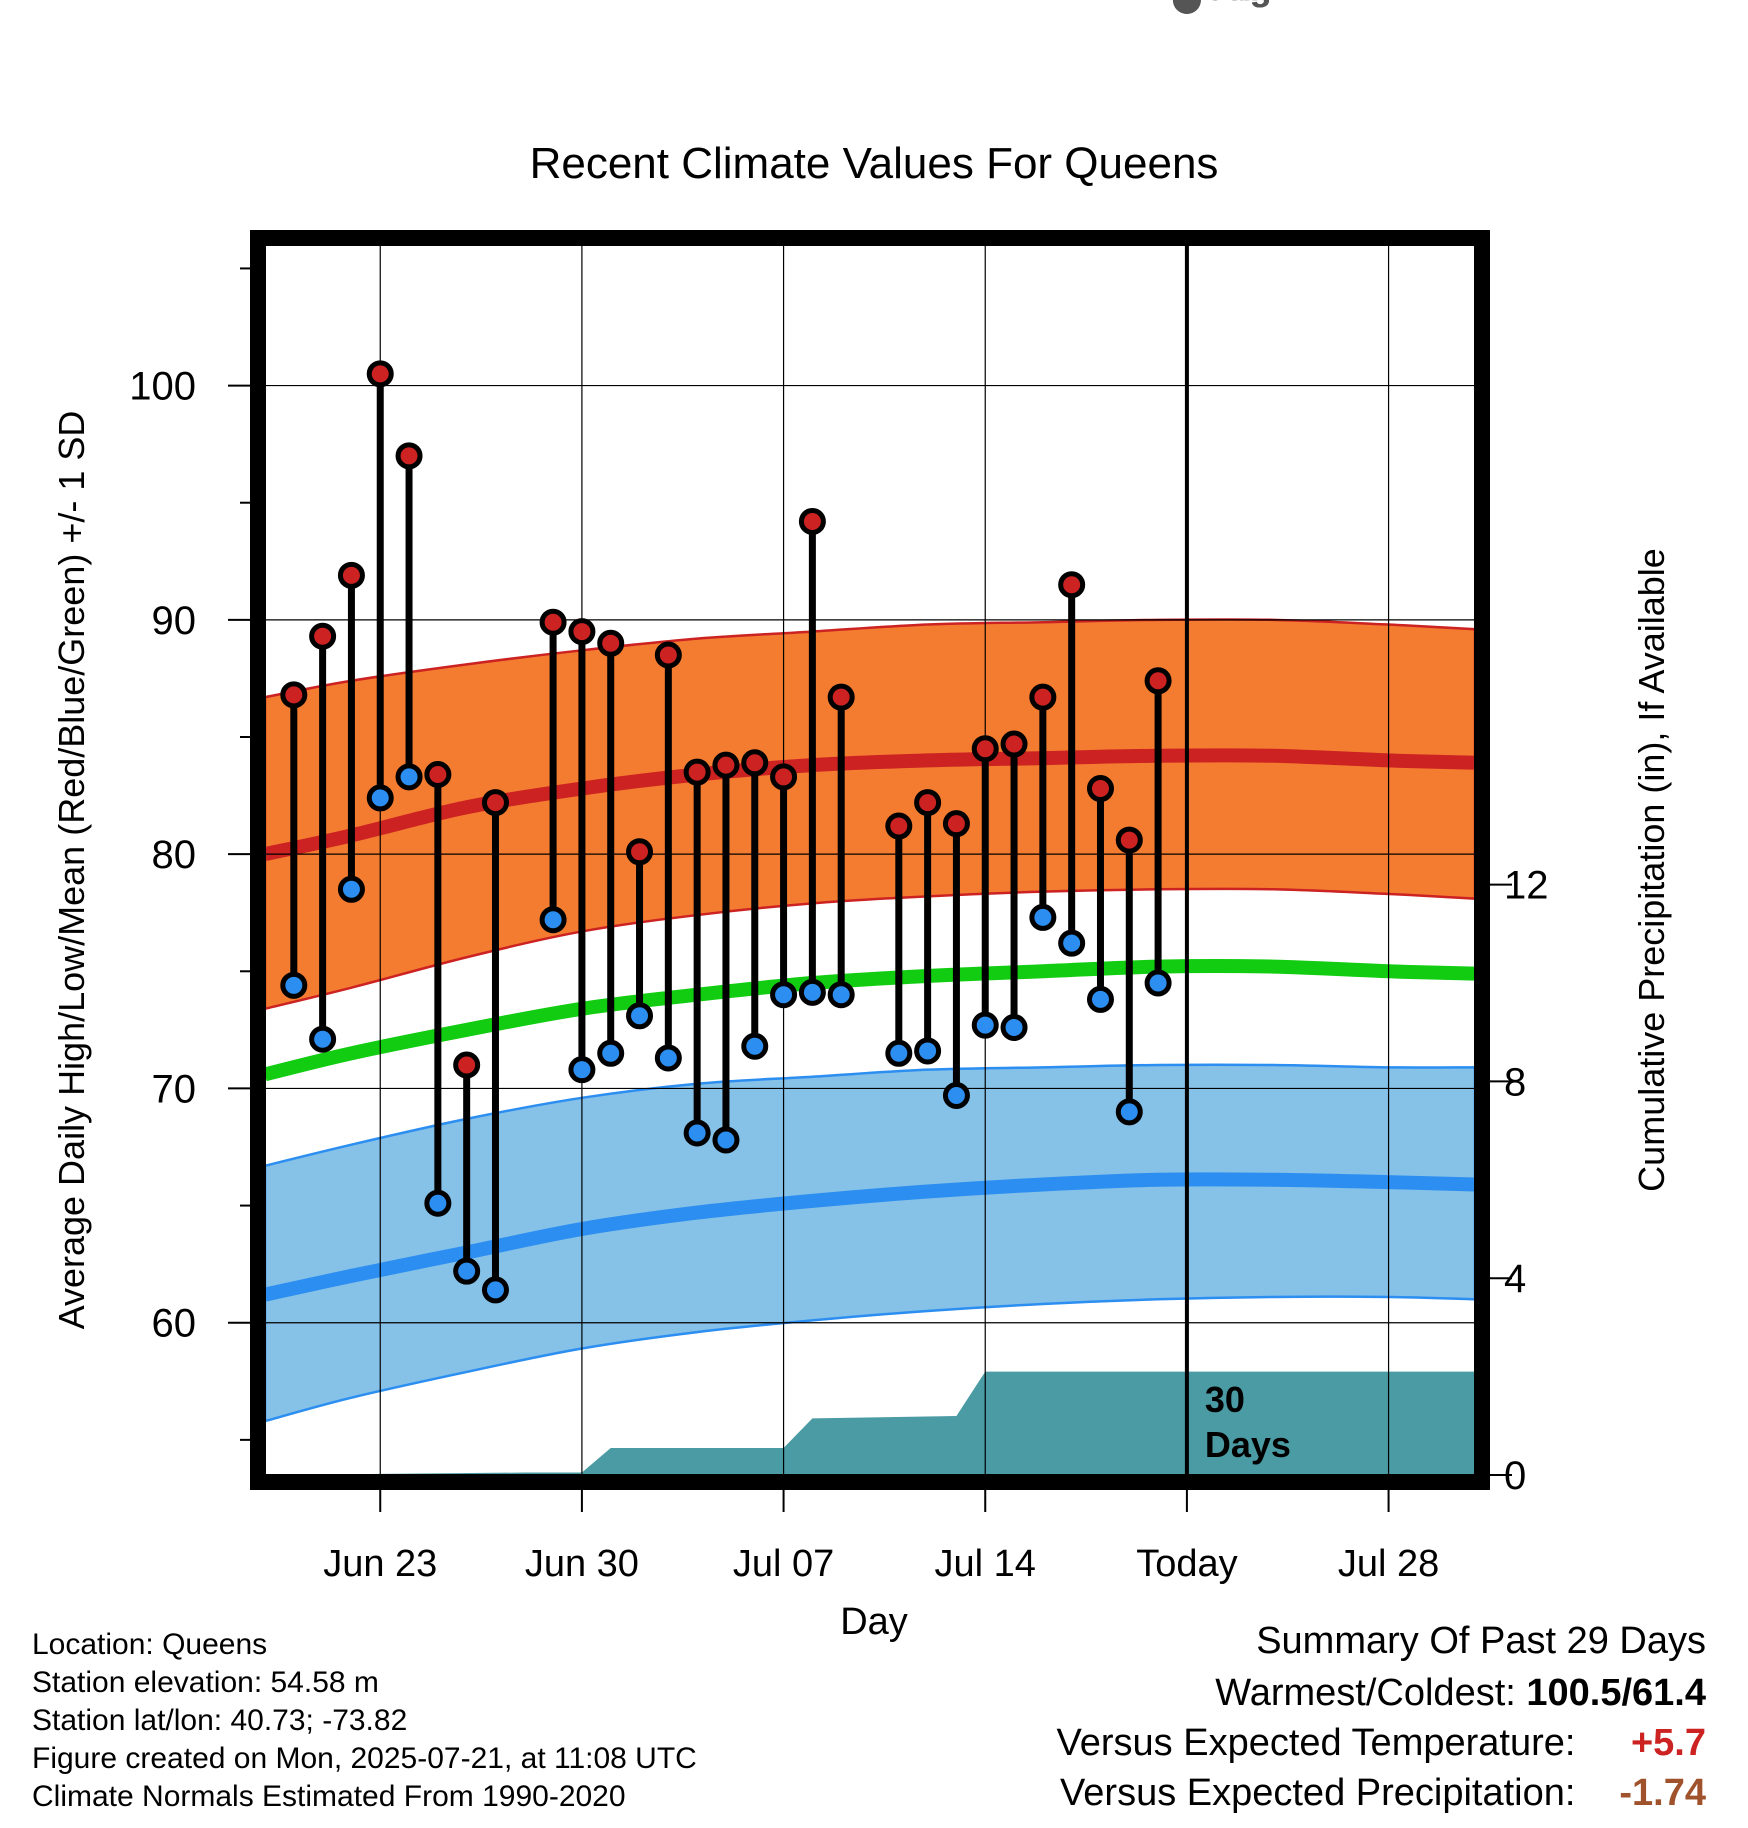 This screenshot has width=1748, height=1828. What do you see at coordinates (162, 387) in the screenshot?
I see `y-tick-label: 100` at bounding box center [162, 387].